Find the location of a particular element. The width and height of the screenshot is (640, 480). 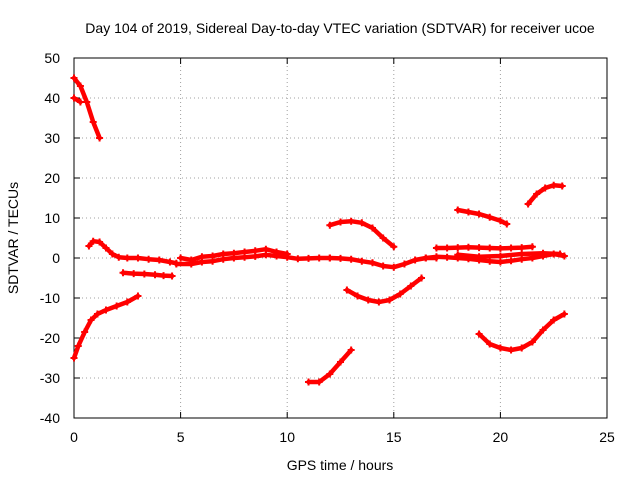

y-tick-label: -40 is located at coordinates (50, 418).